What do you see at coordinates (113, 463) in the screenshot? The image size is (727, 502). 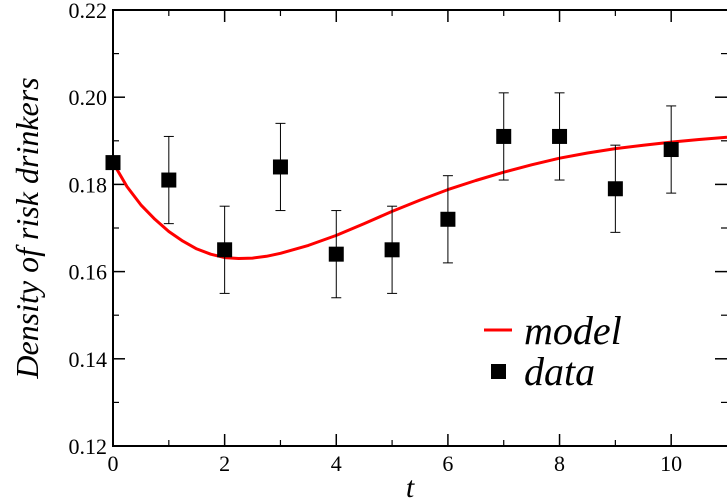 I see `x-tick-label: 0` at bounding box center [113, 463].